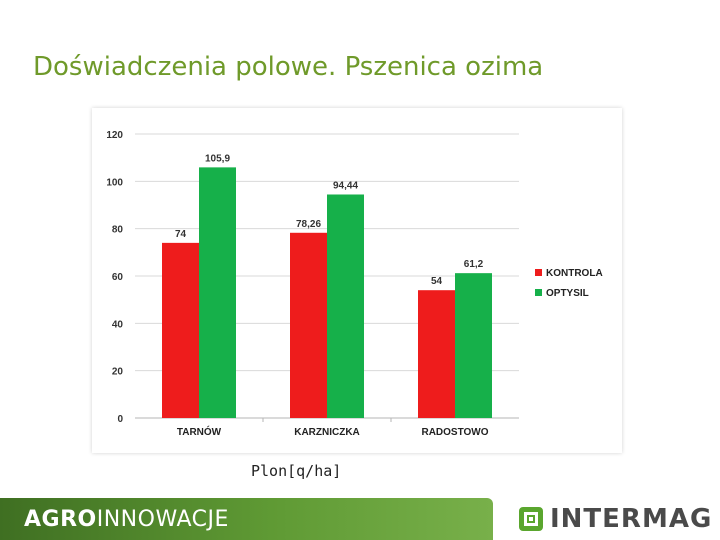 This screenshot has height=540, width=720. What do you see at coordinates (114, 182) in the screenshot?
I see `y-tick-label: 100` at bounding box center [114, 182].